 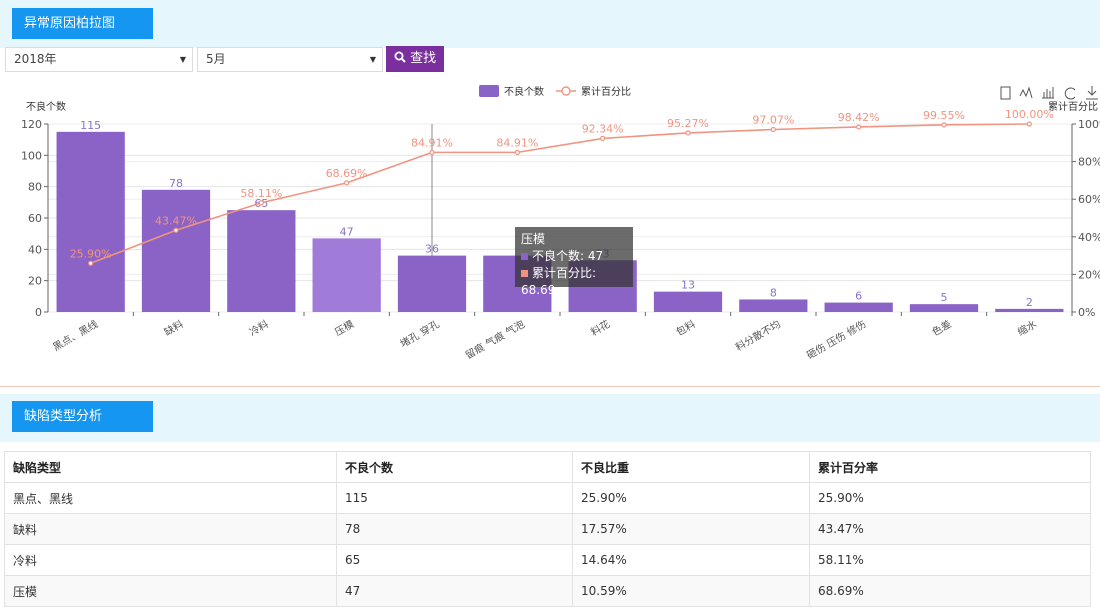 I want to click on defect-section-header: 缺陷类型分析, so click(x=550, y=418).